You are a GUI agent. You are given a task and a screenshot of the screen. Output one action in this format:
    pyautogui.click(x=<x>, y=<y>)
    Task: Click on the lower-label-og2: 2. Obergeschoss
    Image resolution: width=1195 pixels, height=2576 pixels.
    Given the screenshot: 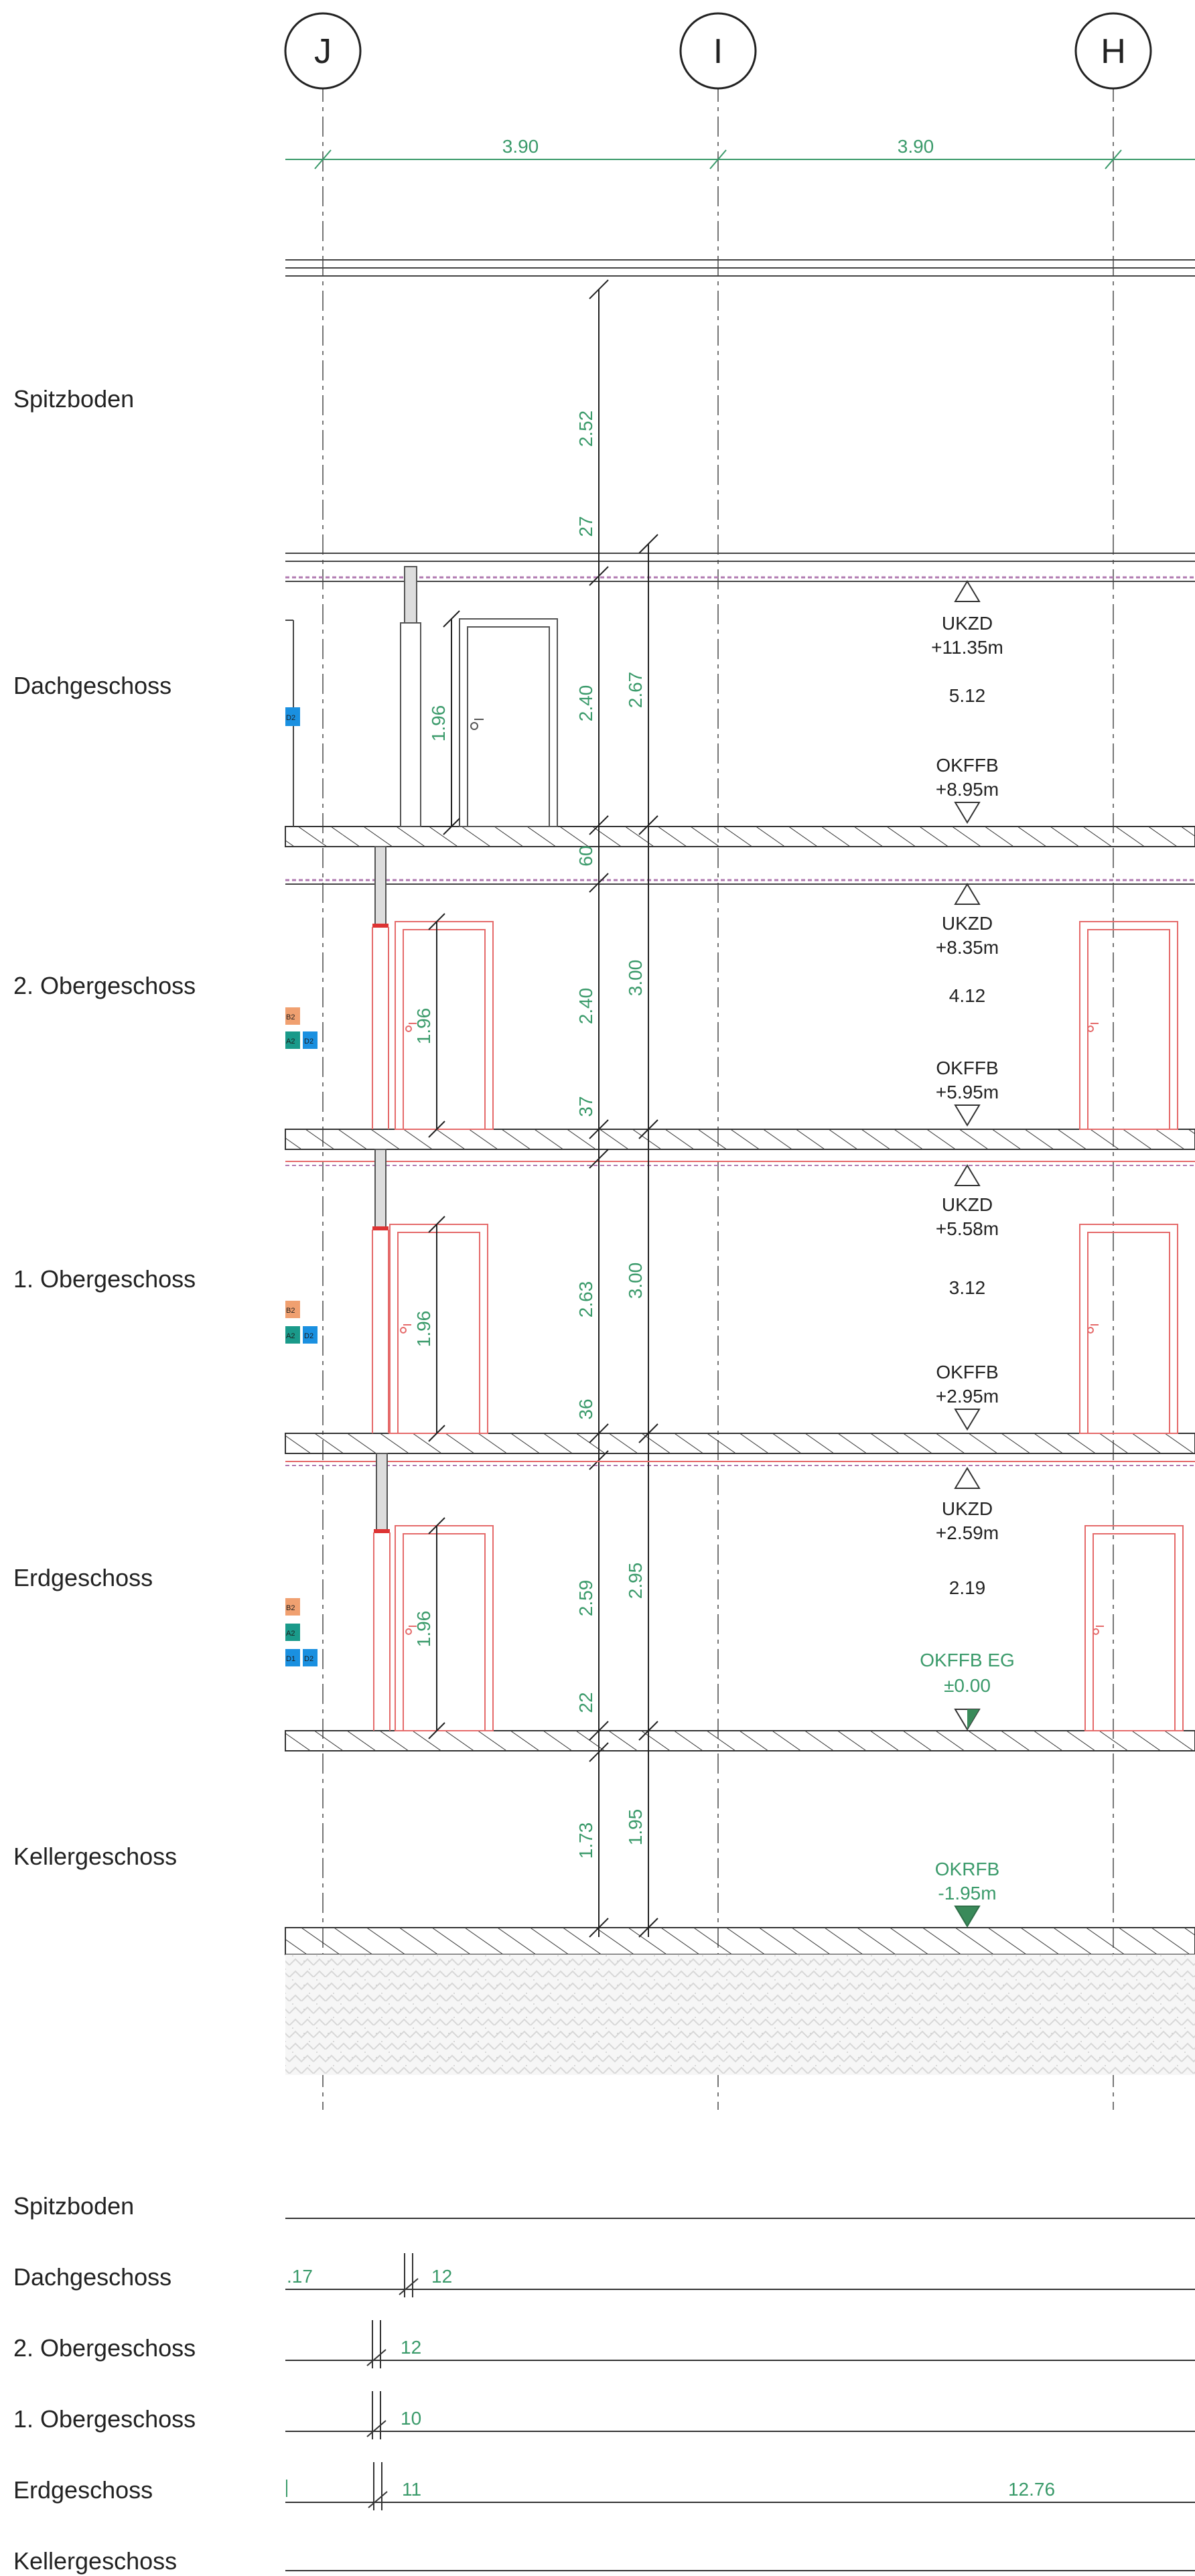 What is the action you would take?
    pyautogui.click(x=104, y=2348)
    